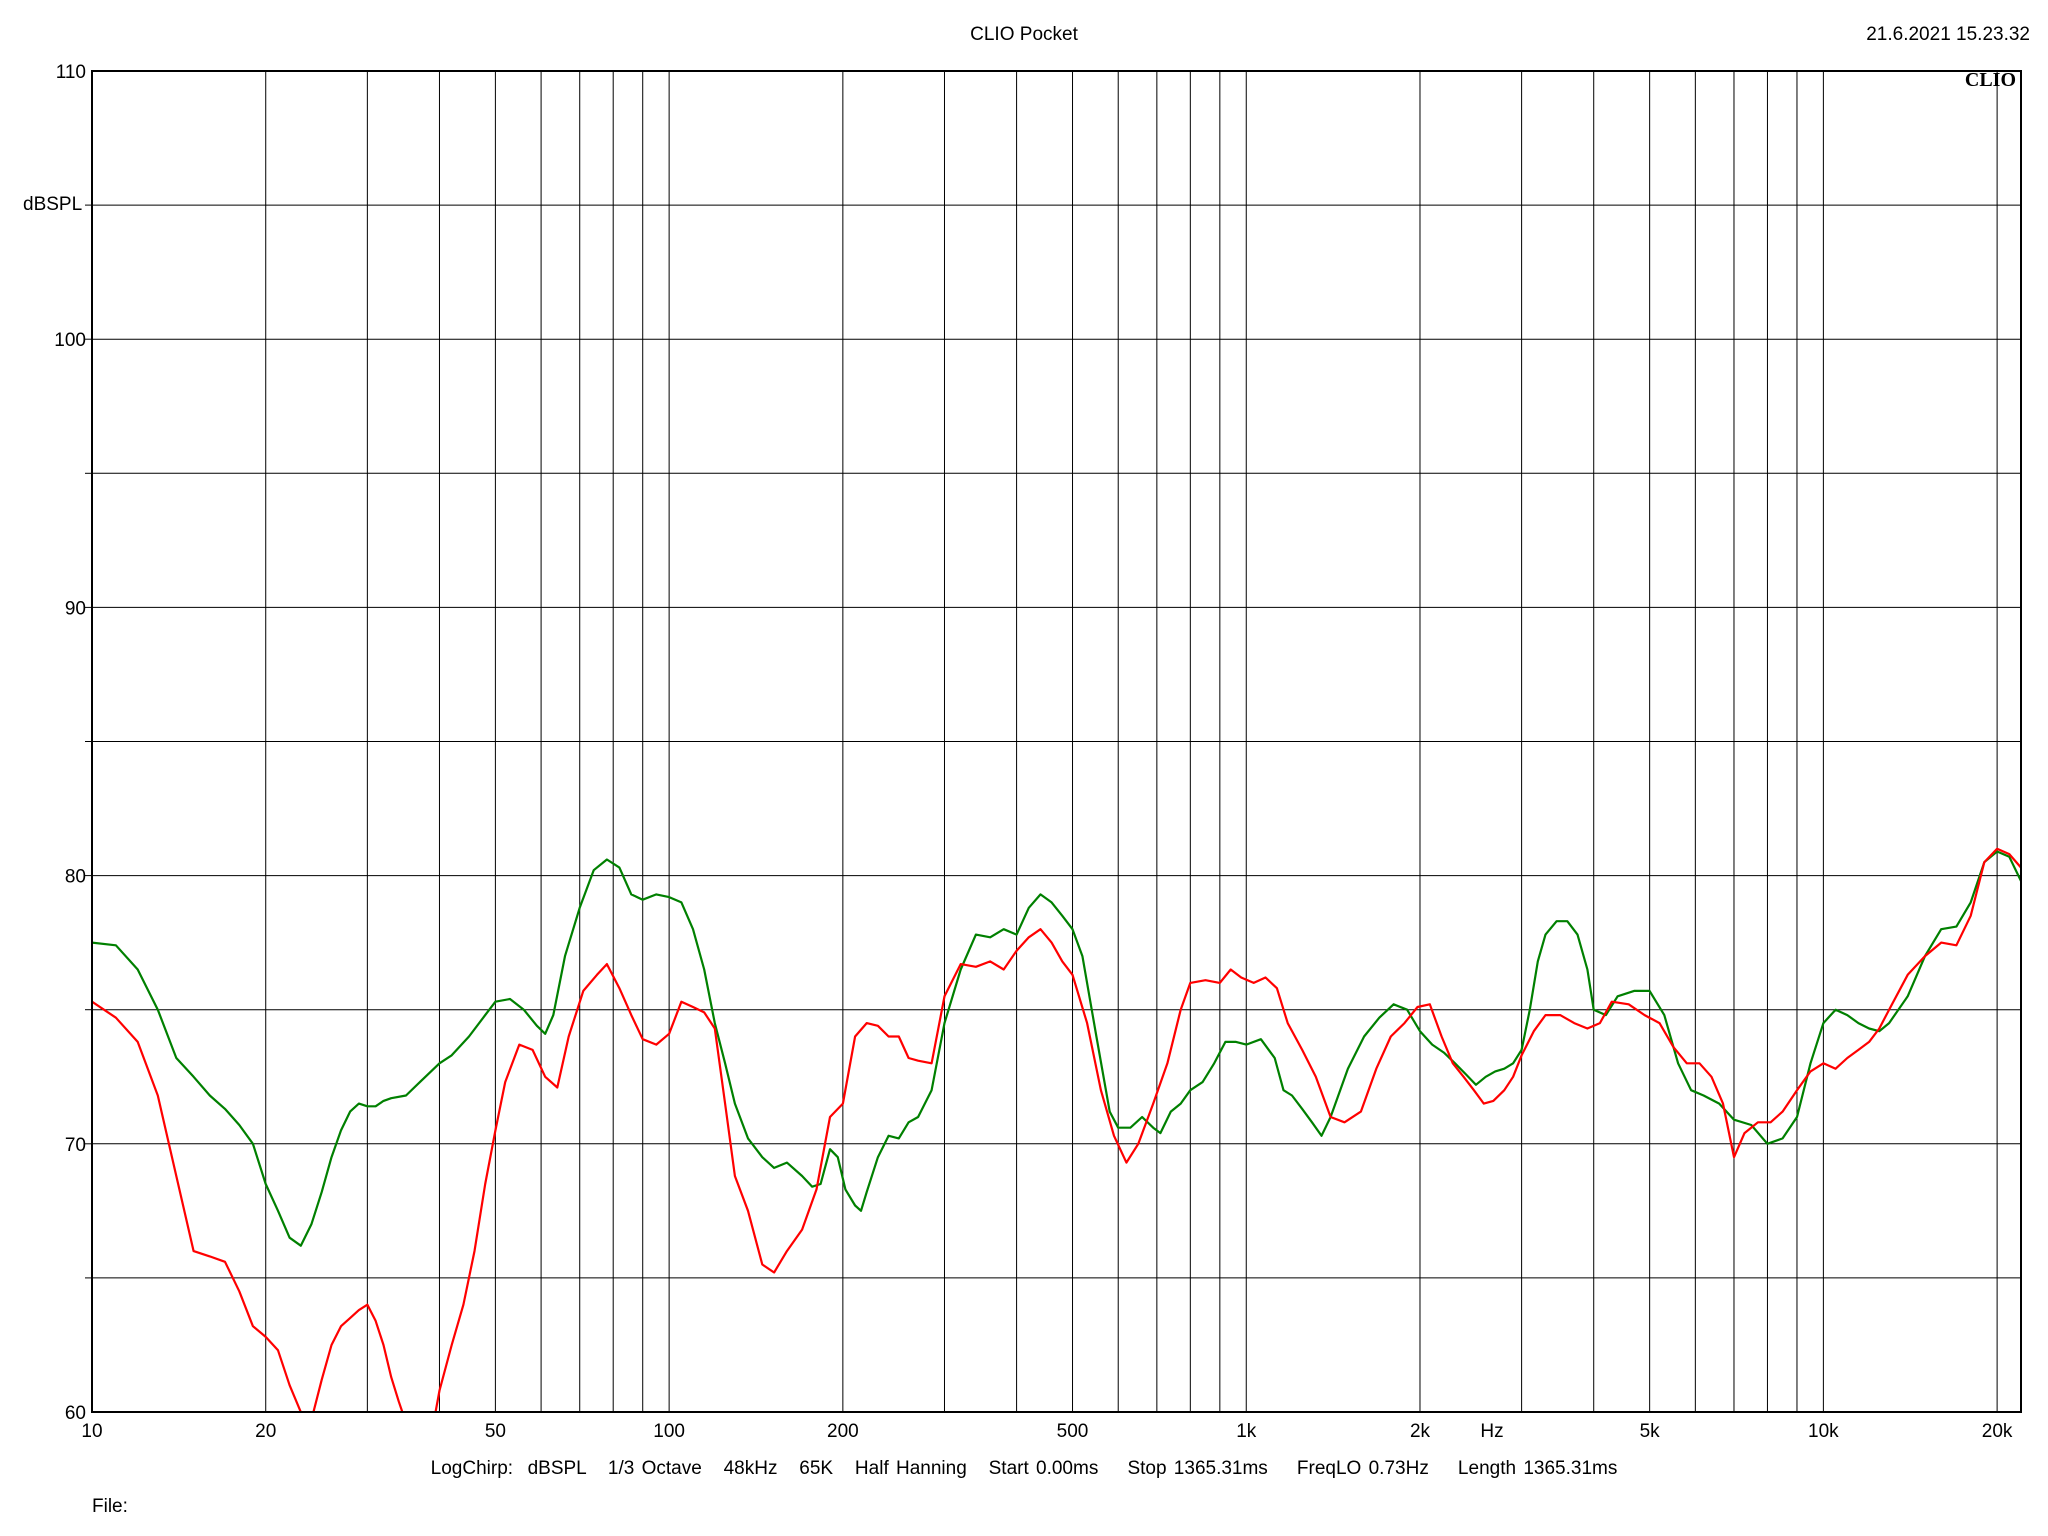 This screenshot has width=2048, height=1536. What do you see at coordinates (1420, 1431) in the screenshot?
I see `x-tick-label: 2k` at bounding box center [1420, 1431].